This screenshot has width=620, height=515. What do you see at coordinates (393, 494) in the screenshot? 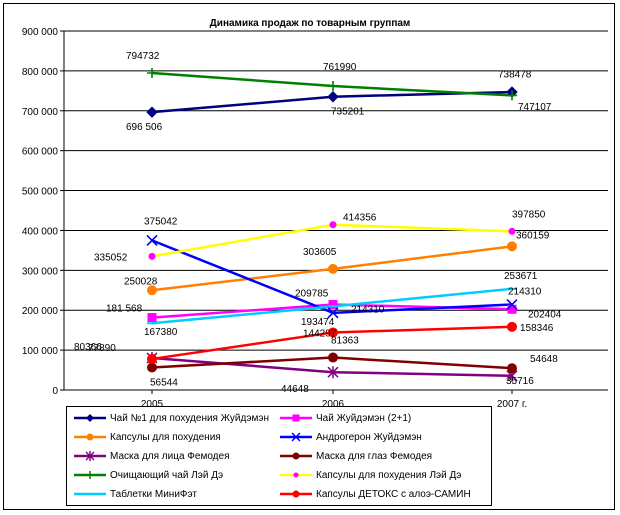
I see `legend-label: Капсулы ДЕТОКС с алоэ-САМИН` at bounding box center [393, 494].